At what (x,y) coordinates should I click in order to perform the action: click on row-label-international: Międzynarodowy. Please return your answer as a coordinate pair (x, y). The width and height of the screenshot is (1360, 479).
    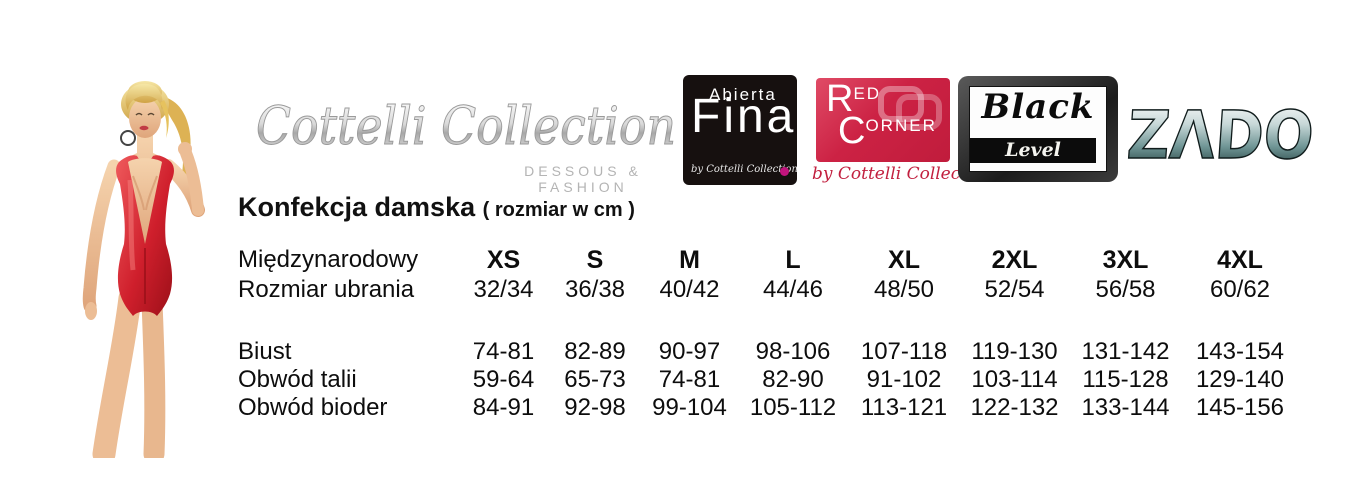
    Looking at the image, I should click on (328, 259).